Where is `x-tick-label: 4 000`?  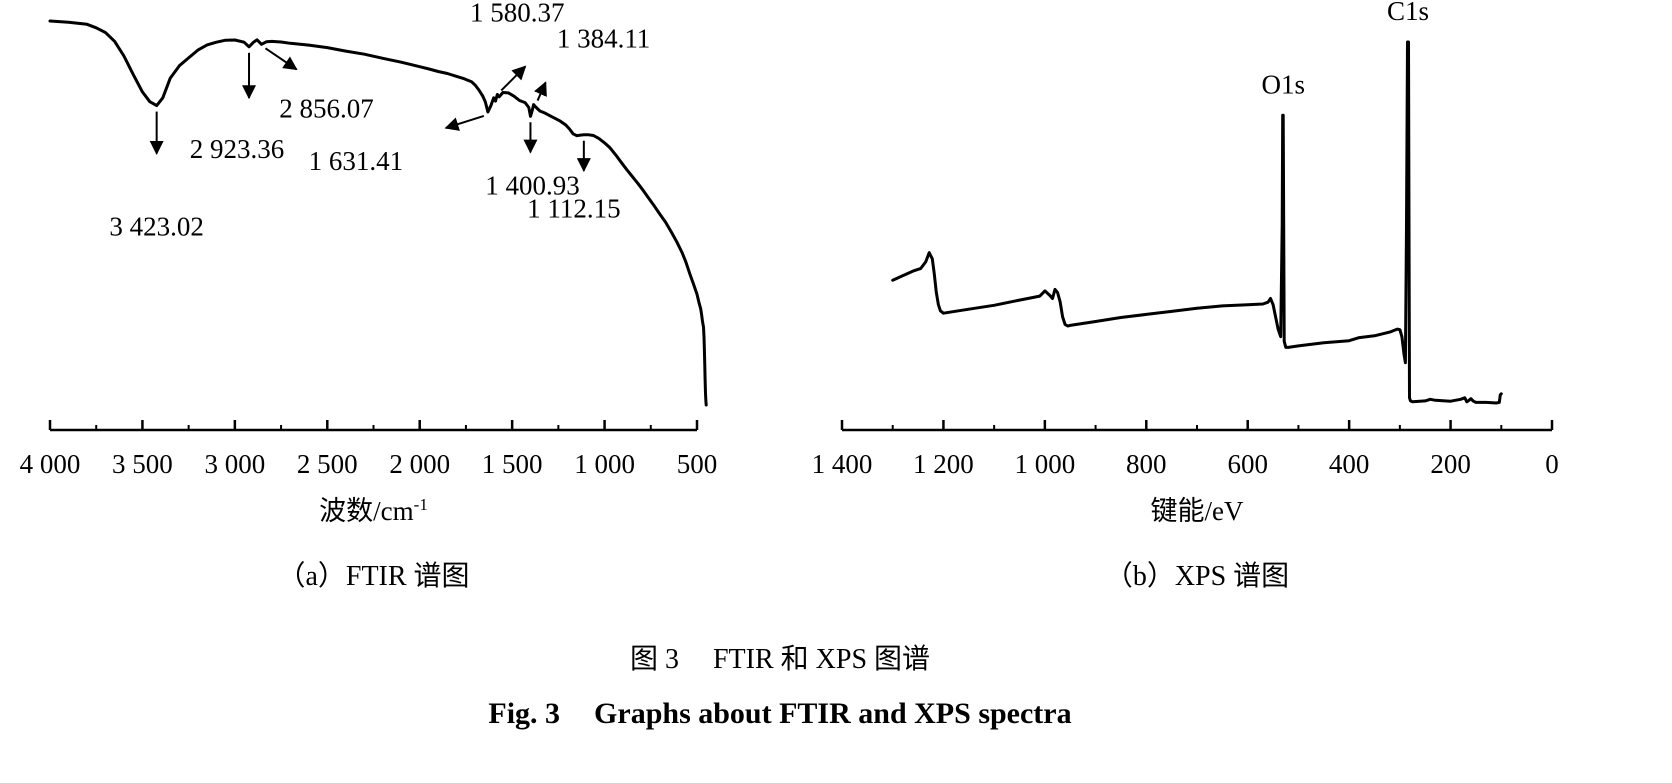
x-tick-label: 4 000 is located at coordinates (50, 464).